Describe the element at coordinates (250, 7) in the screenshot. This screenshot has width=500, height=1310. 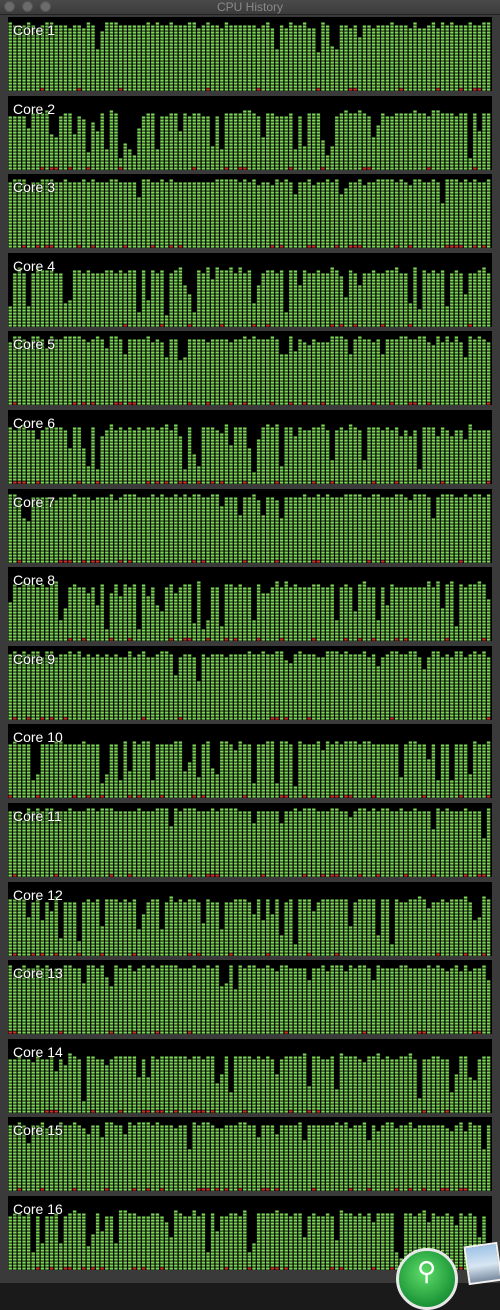
I see `title-bar: CPU History` at that location.